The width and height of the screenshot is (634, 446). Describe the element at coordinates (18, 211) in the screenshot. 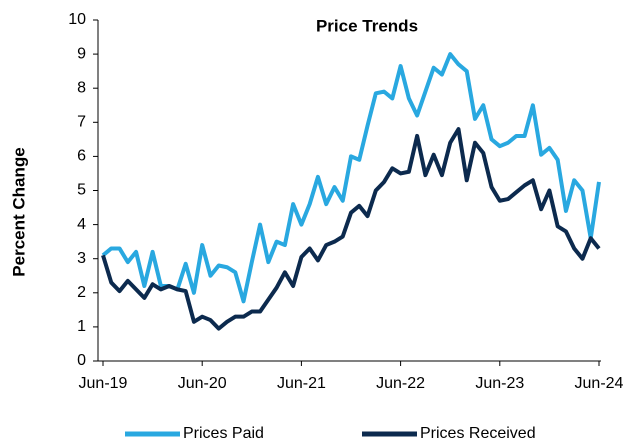

I see `y-axis-label: Percent Change` at that location.